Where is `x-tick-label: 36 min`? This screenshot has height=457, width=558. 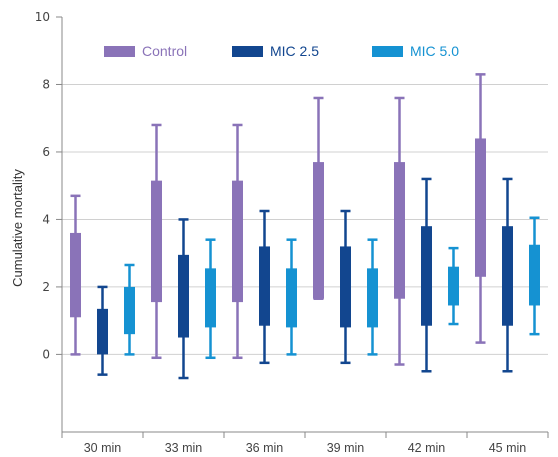 x-tick-label: 36 min is located at coordinates (265, 448).